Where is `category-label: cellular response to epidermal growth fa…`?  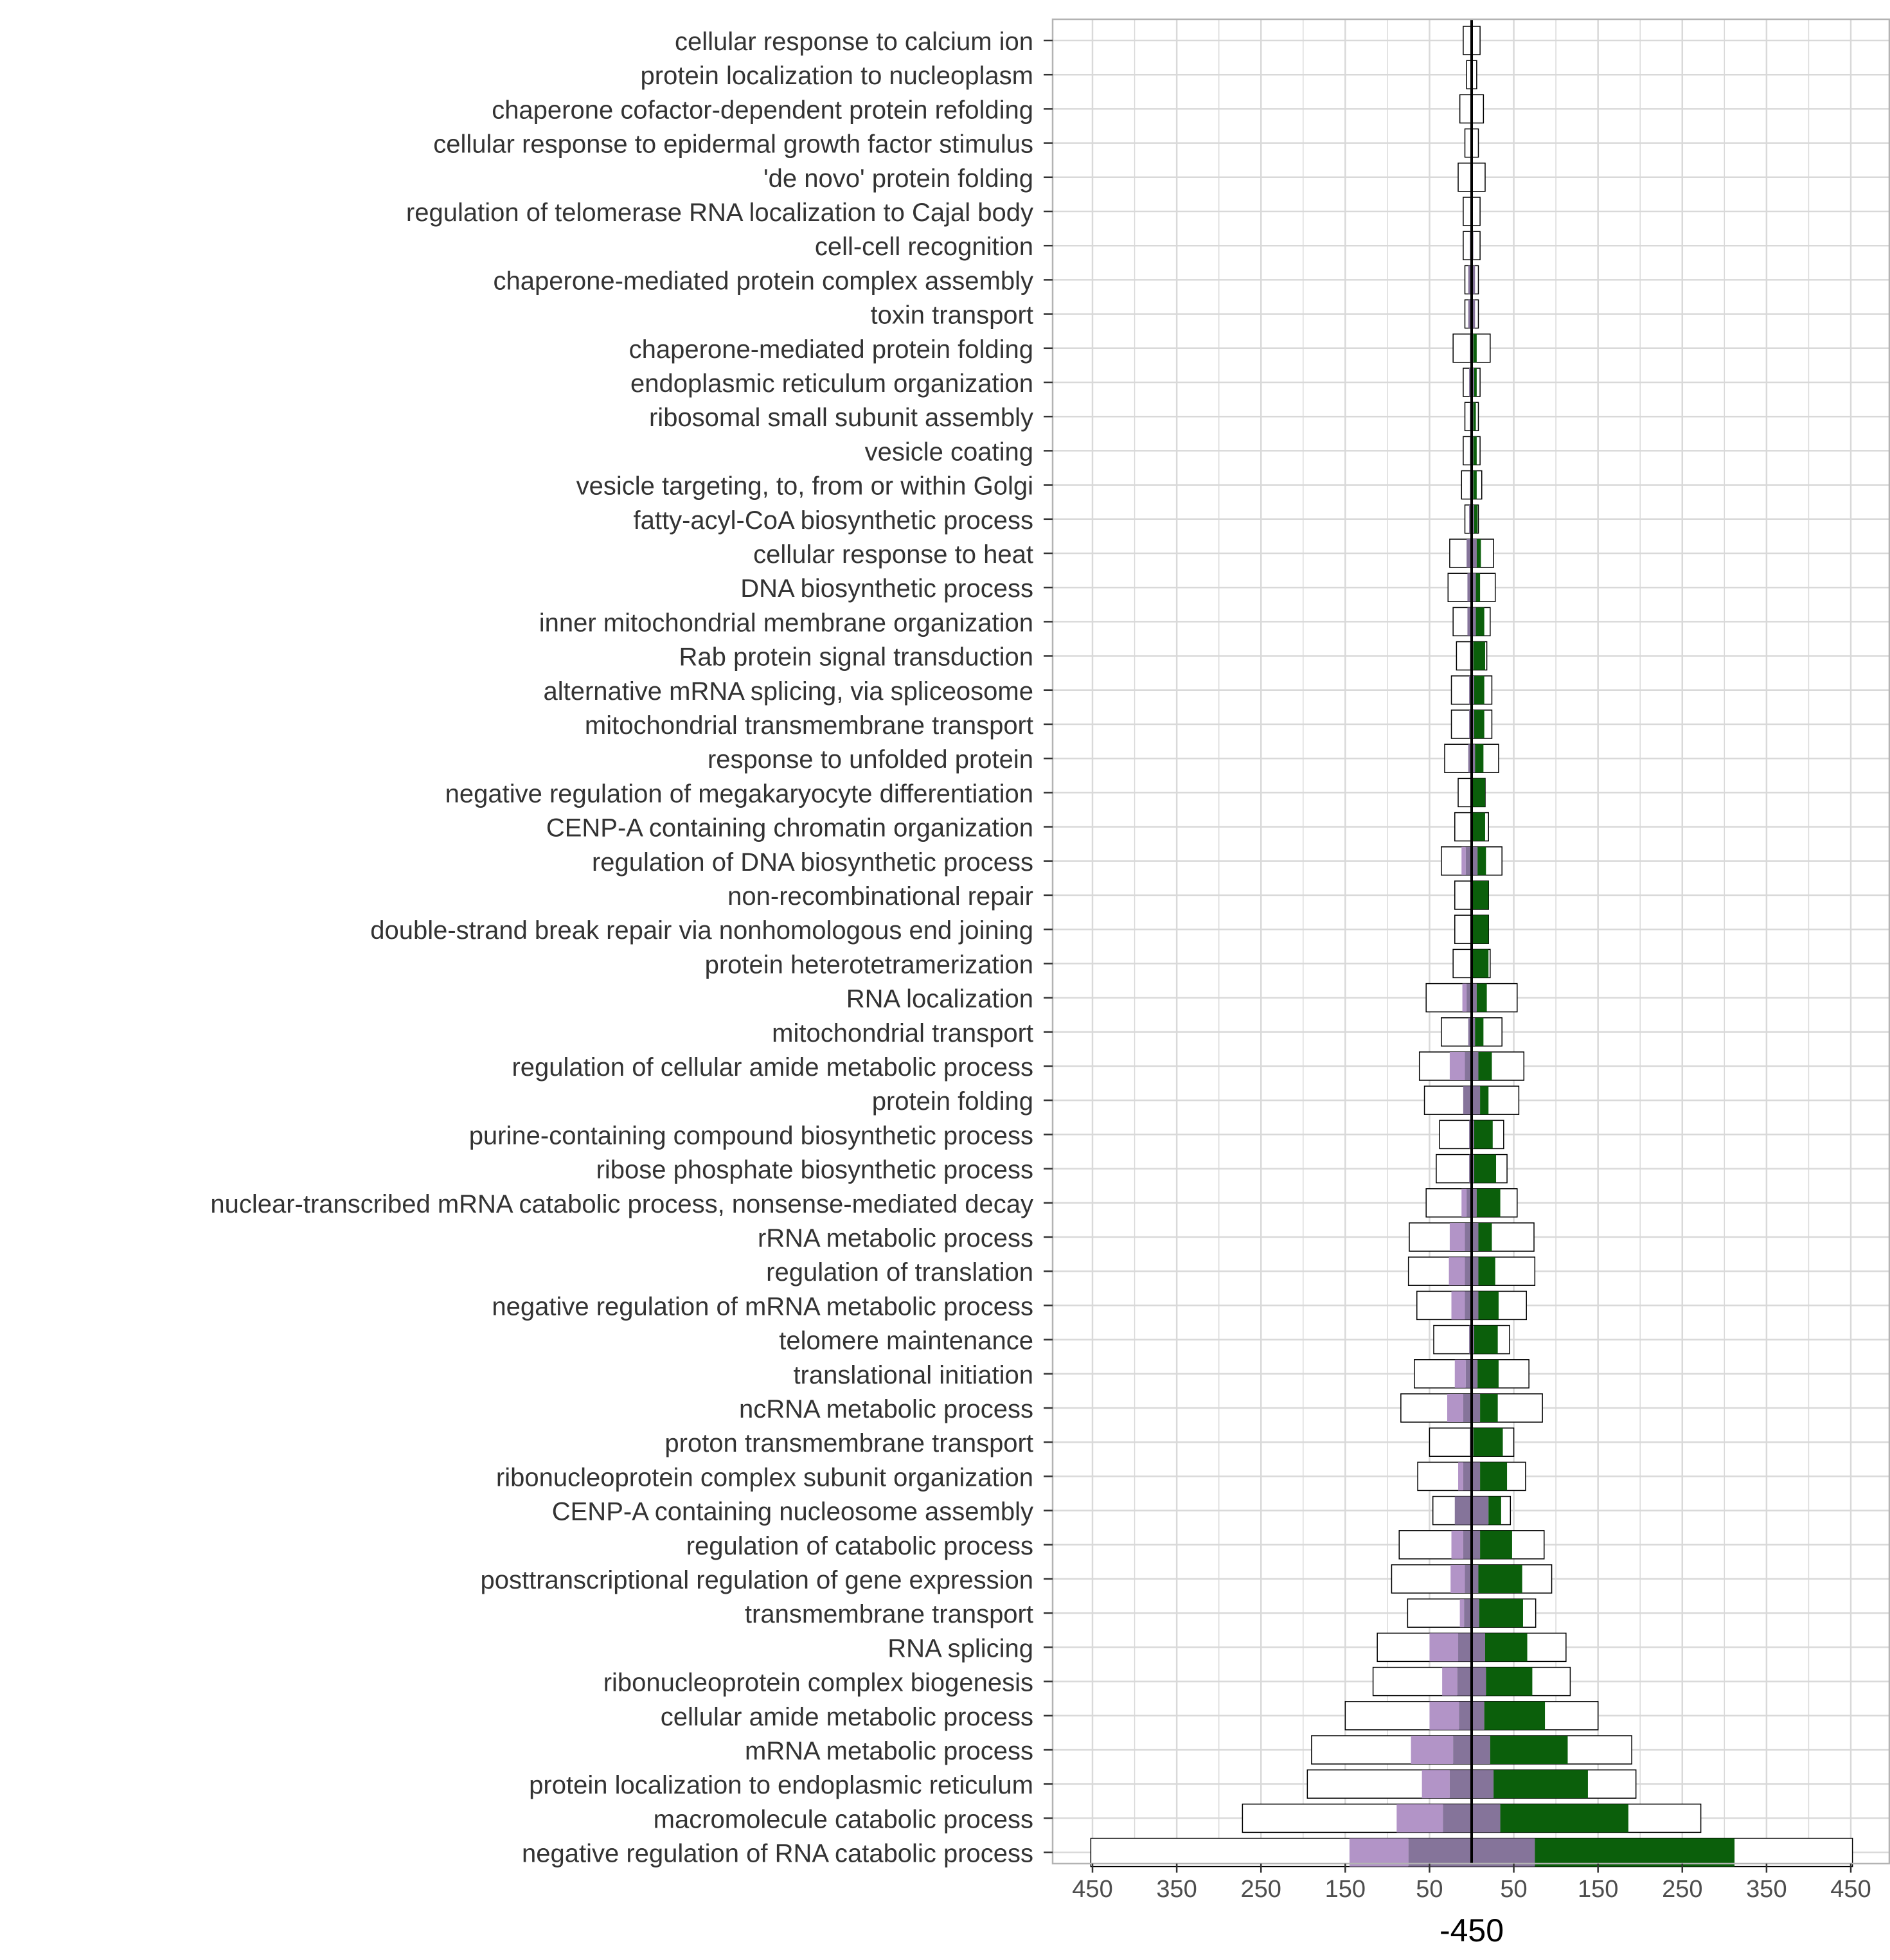 category-label: cellular response to epidermal growth fa… is located at coordinates (733, 144).